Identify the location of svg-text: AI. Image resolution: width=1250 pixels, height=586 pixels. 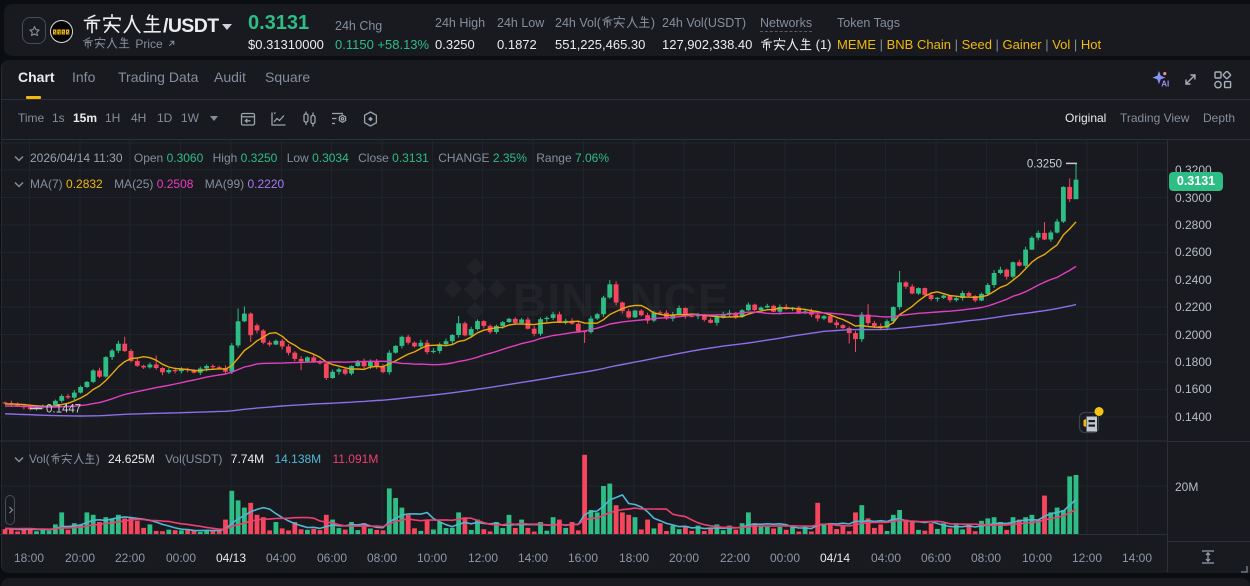
(1165, 84).